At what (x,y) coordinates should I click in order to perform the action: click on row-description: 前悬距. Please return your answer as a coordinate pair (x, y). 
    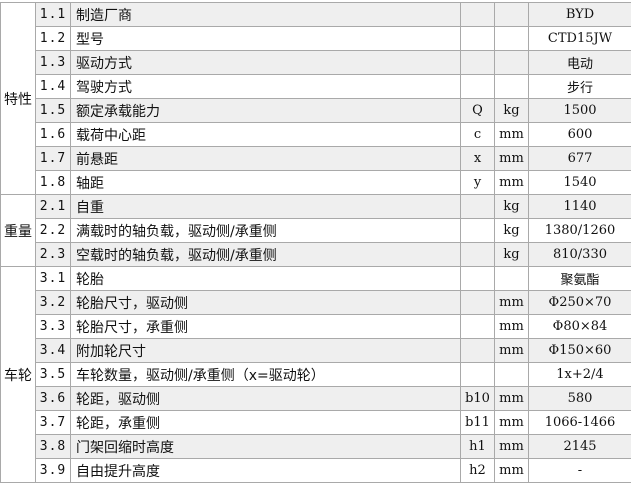
    Looking at the image, I should click on (265, 158).